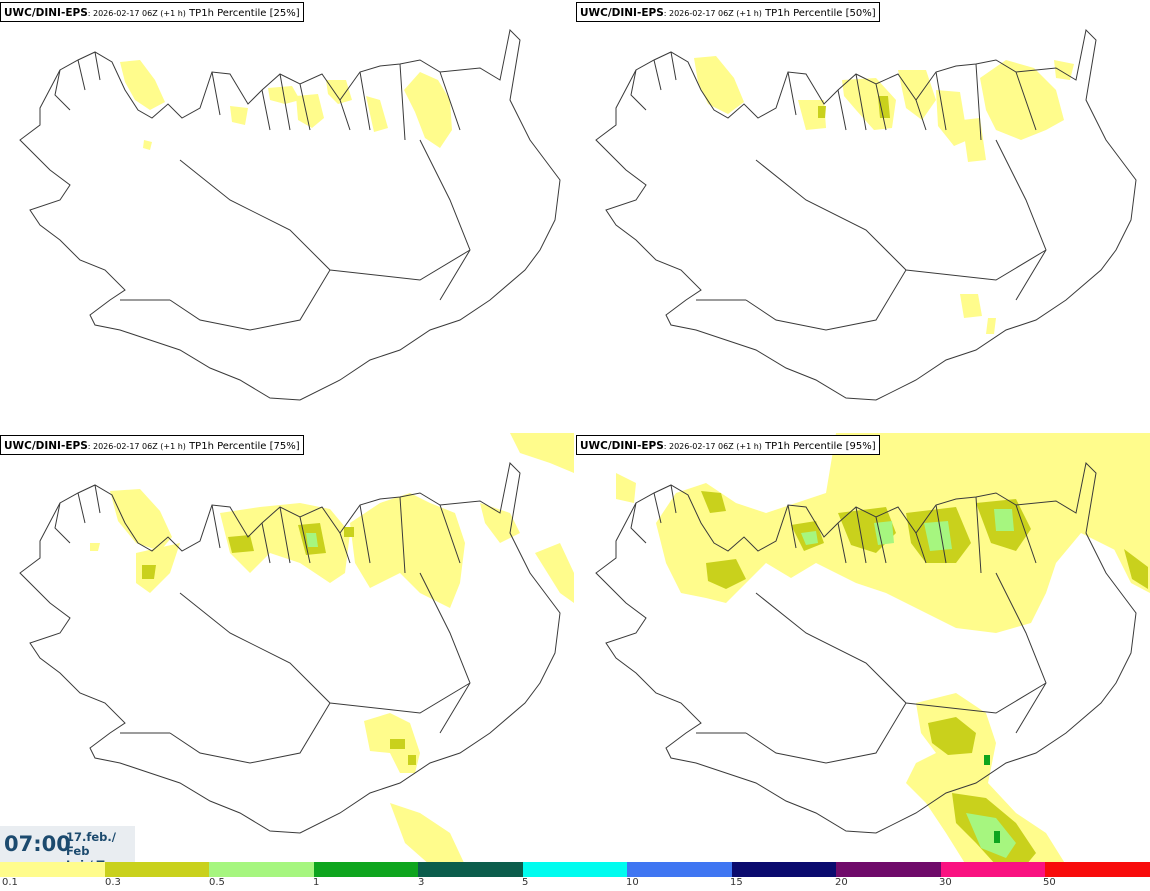  I want to click on valid-time-box: 07:00 17.feb./ Feb Þri./ Tue, so click(67, 849).